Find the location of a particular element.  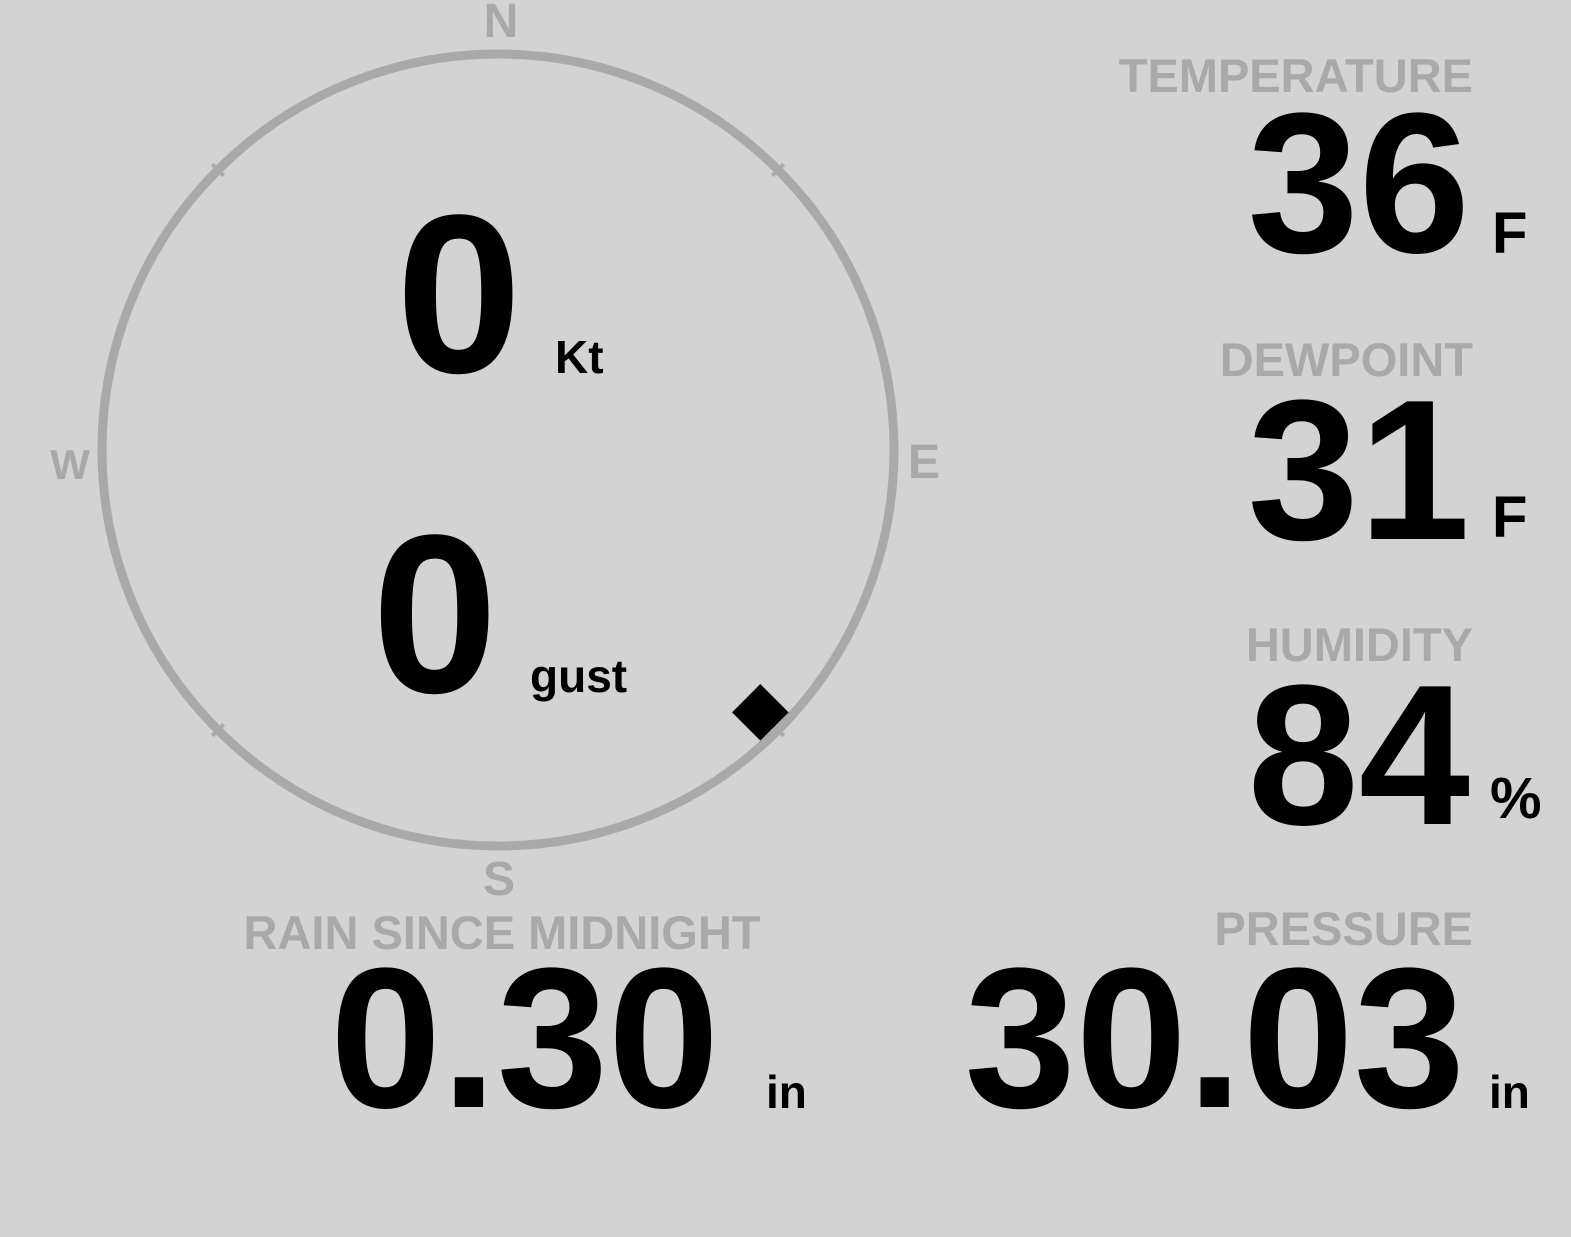

pressure-unit: in is located at coordinates (1509, 1092).